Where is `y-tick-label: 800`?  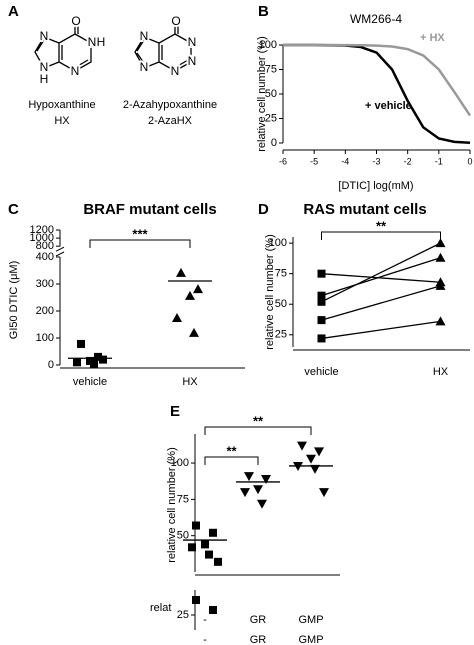
y-tick-label: 800 is located at coordinates (45, 246).